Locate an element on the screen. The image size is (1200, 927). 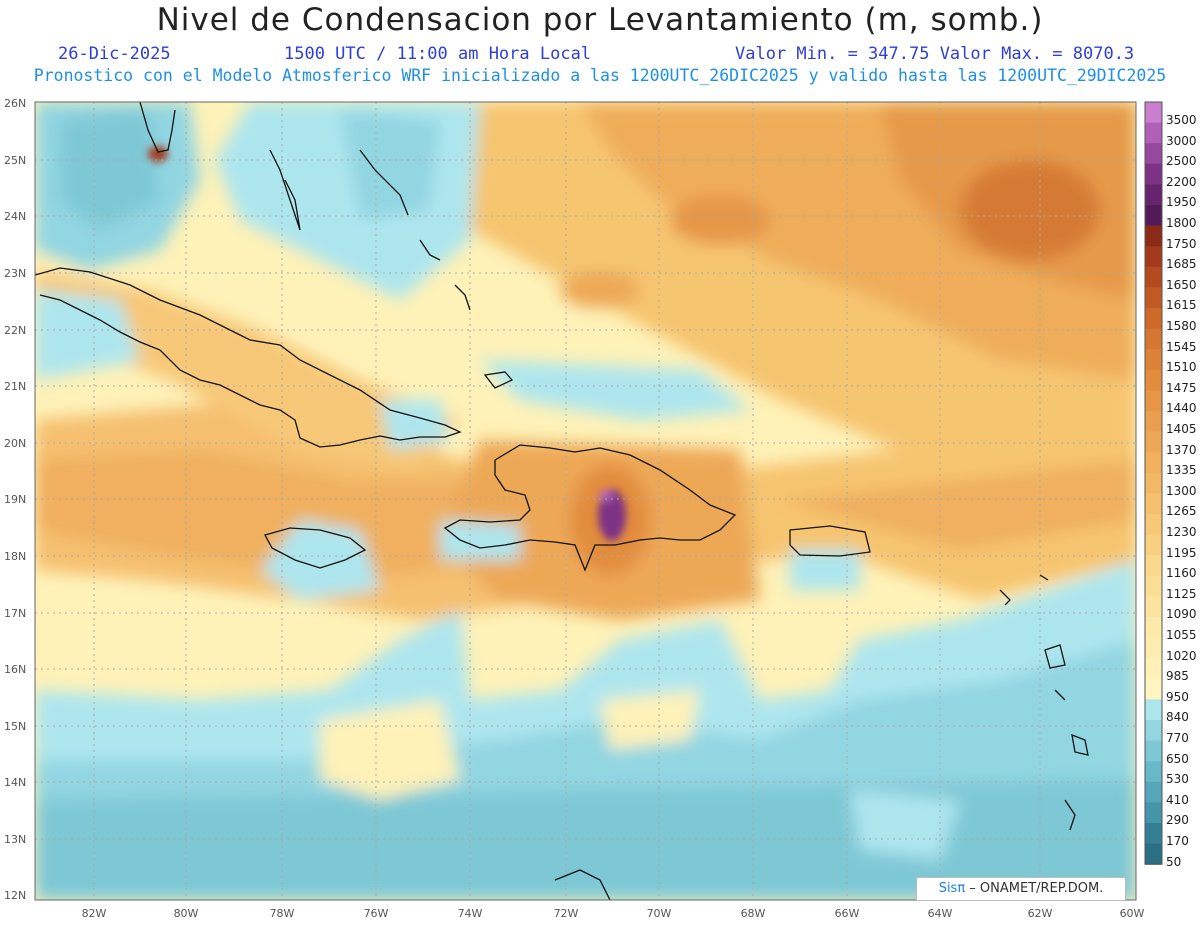
colorbar-level-label: 1055 is located at coordinates (1181, 635).